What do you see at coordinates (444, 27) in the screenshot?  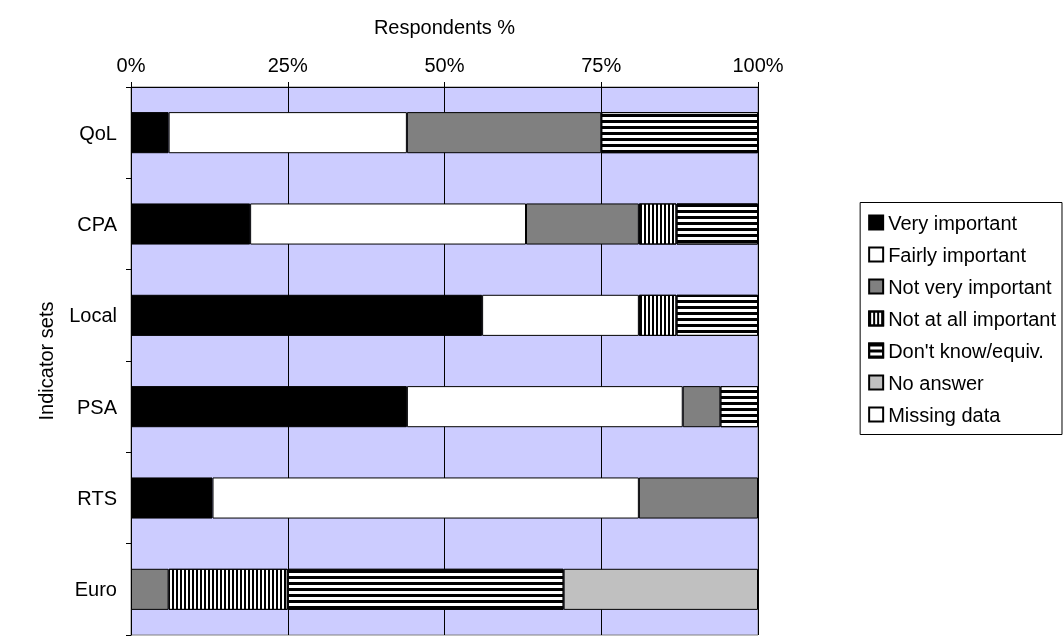 I see `x-axis-title: Respondents %` at bounding box center [444, 27].